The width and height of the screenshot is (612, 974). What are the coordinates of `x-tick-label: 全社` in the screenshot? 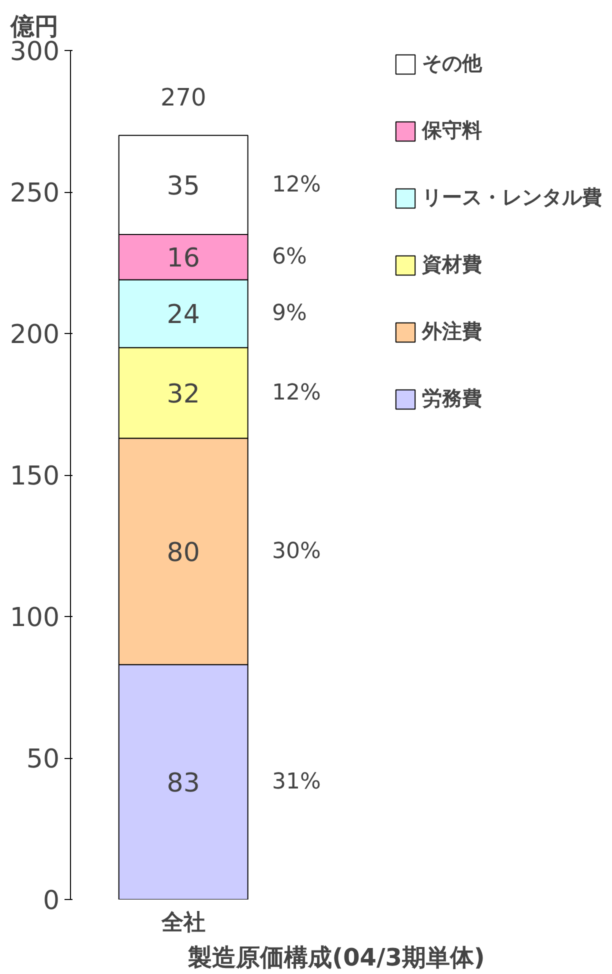 It's located at (183, 923).